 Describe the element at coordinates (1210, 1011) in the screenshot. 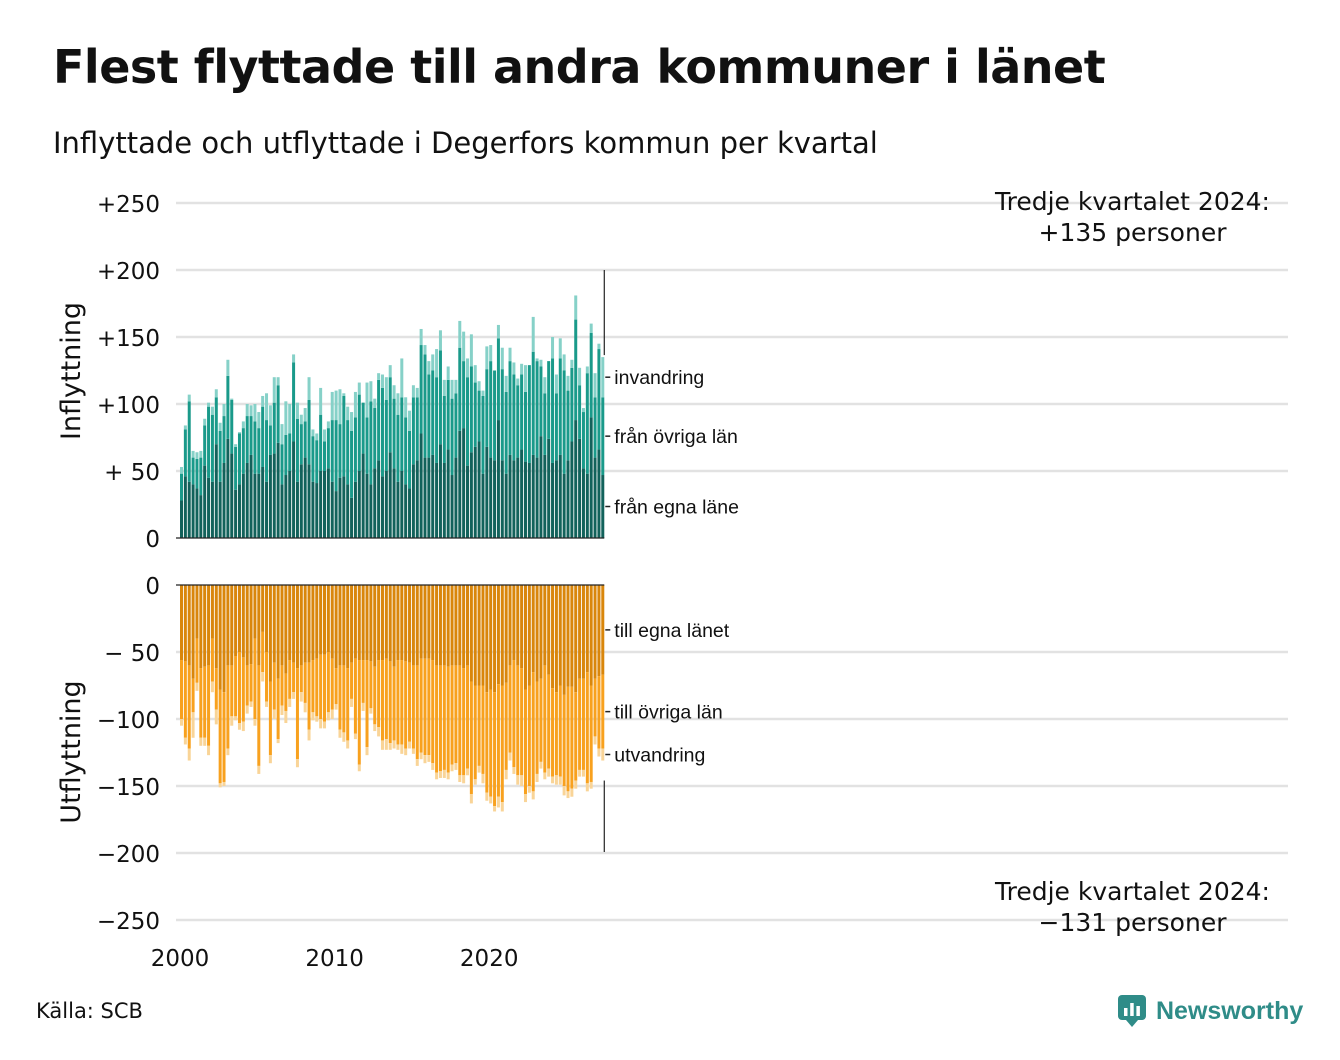

I see `brand-logo: Newsworthy` at that location.